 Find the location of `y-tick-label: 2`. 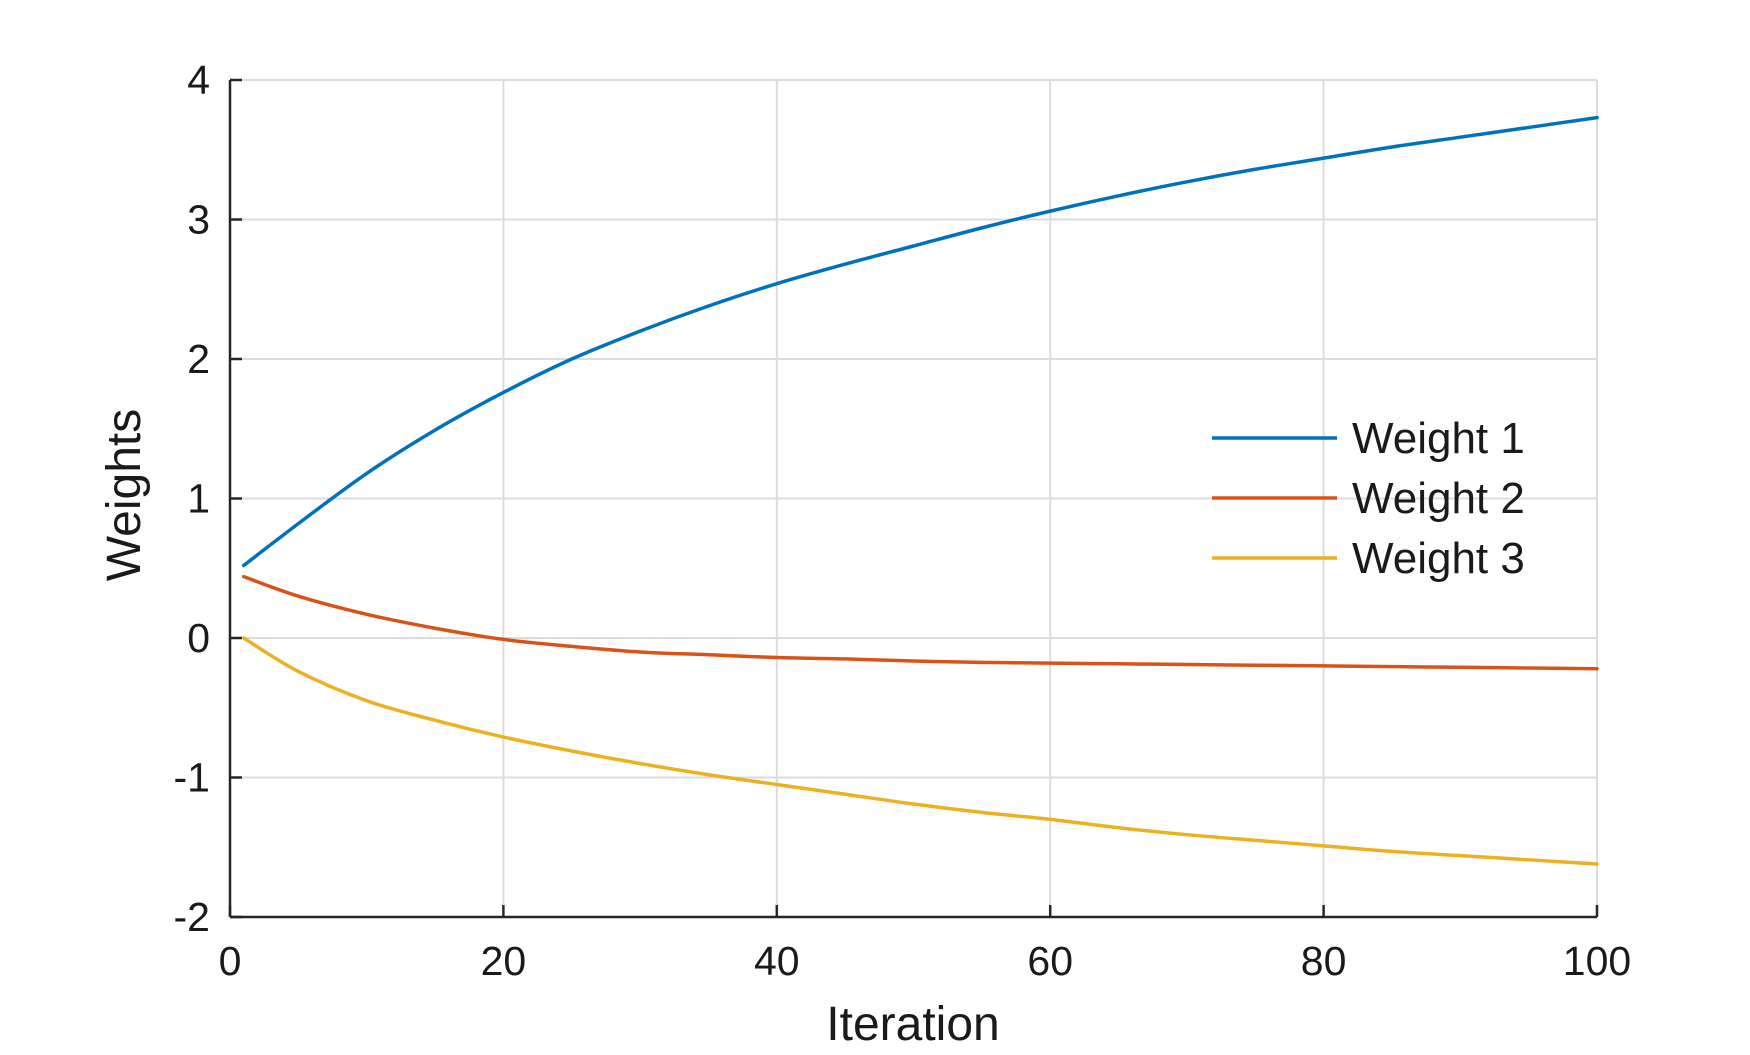

y-tick-label: 2 is located at coordinates (198, 359).